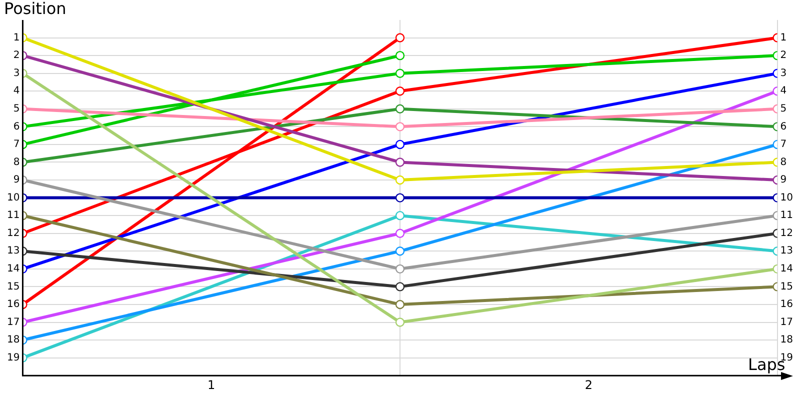 This screenshot has width=800, height=400. What do you see at coordinates (13, 358) in the screenshot?
I see `y-tick-label: 19` at bounding box center [13, 358].